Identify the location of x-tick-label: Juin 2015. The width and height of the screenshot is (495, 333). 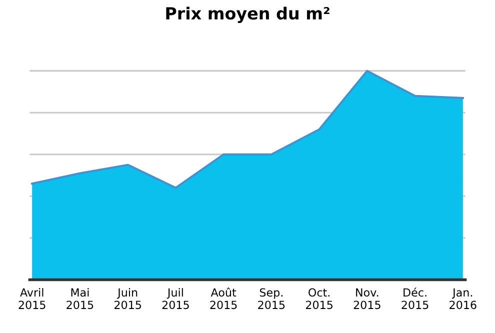
(127, 299).